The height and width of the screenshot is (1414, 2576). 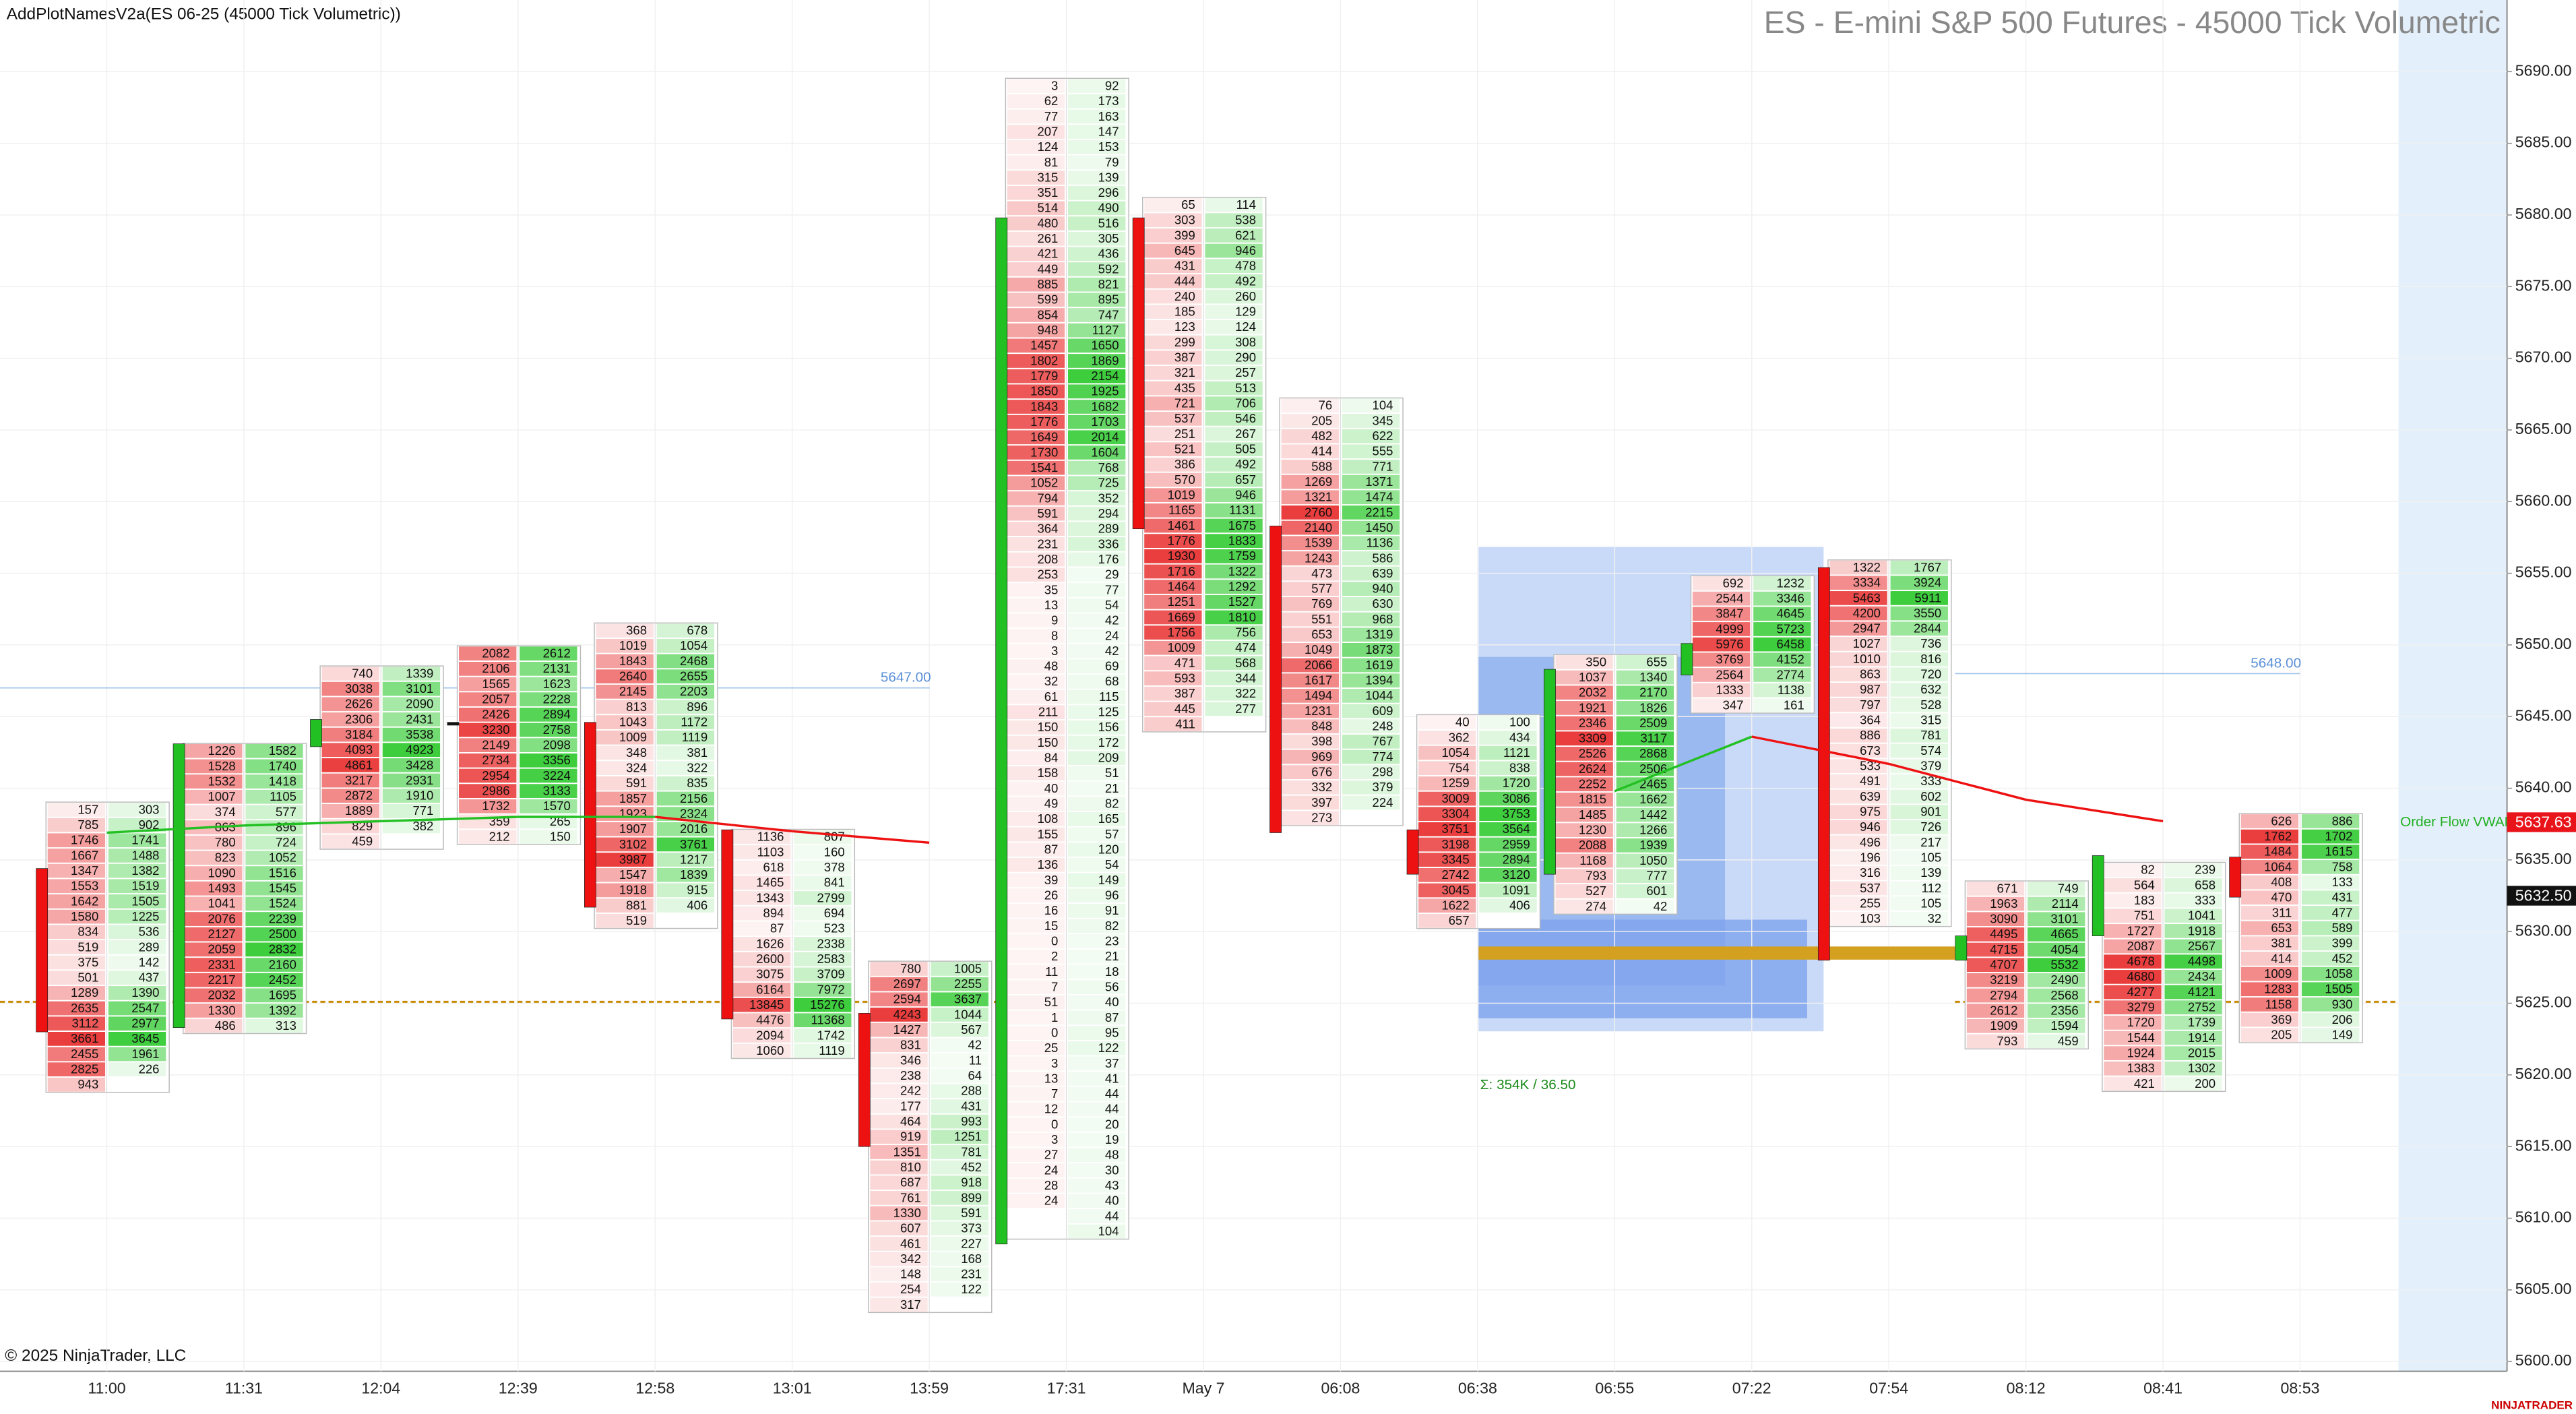 What do you see at coordinates (834, 882) in the screenshot?
I see `ask-value: 841` at bounding box center [834, 882].